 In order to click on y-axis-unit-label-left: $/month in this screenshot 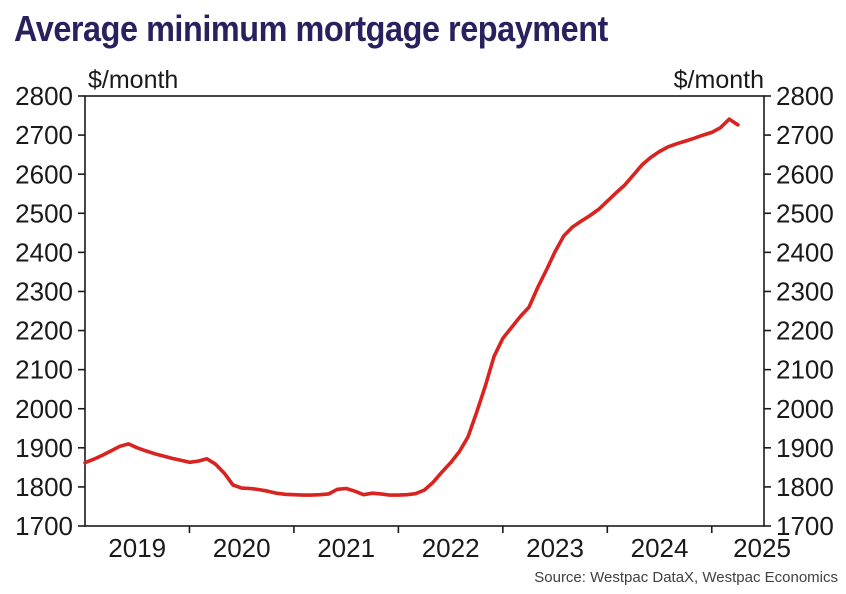, I will do `click(133, 80)`.